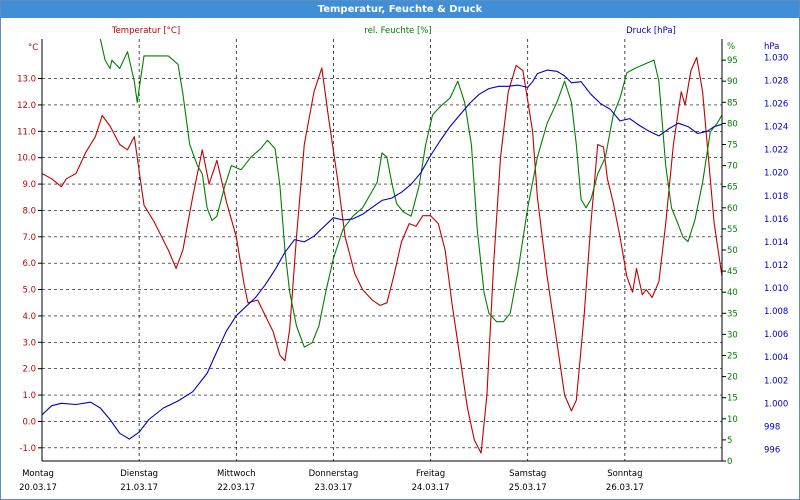 The height and width of the screenshot is (500, 800). I want to click on pressure-tick-label: 1.020, so click(776, 174).